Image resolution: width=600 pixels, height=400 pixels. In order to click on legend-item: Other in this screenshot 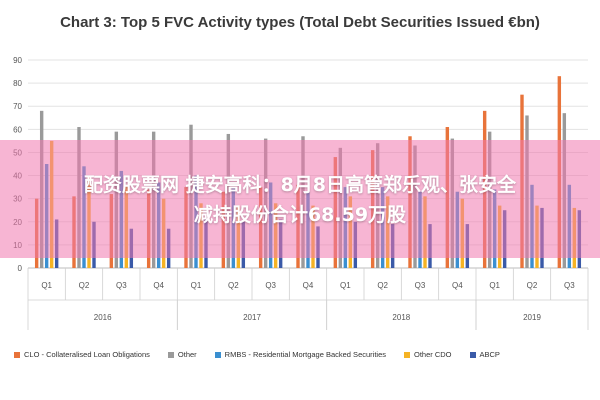, I will do `click(182, 354)`.